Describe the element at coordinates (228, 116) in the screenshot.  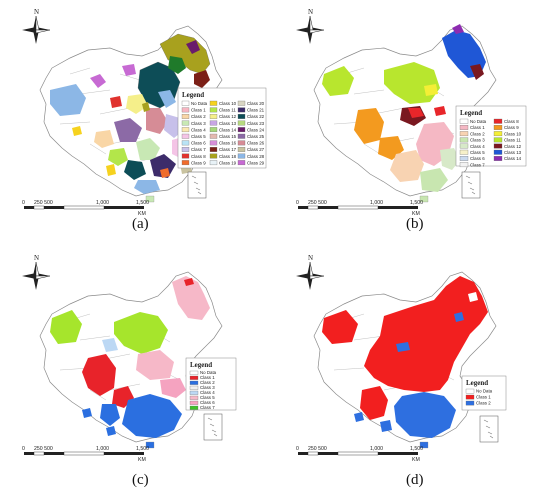
I see `legend-label: Class 12` at that location.